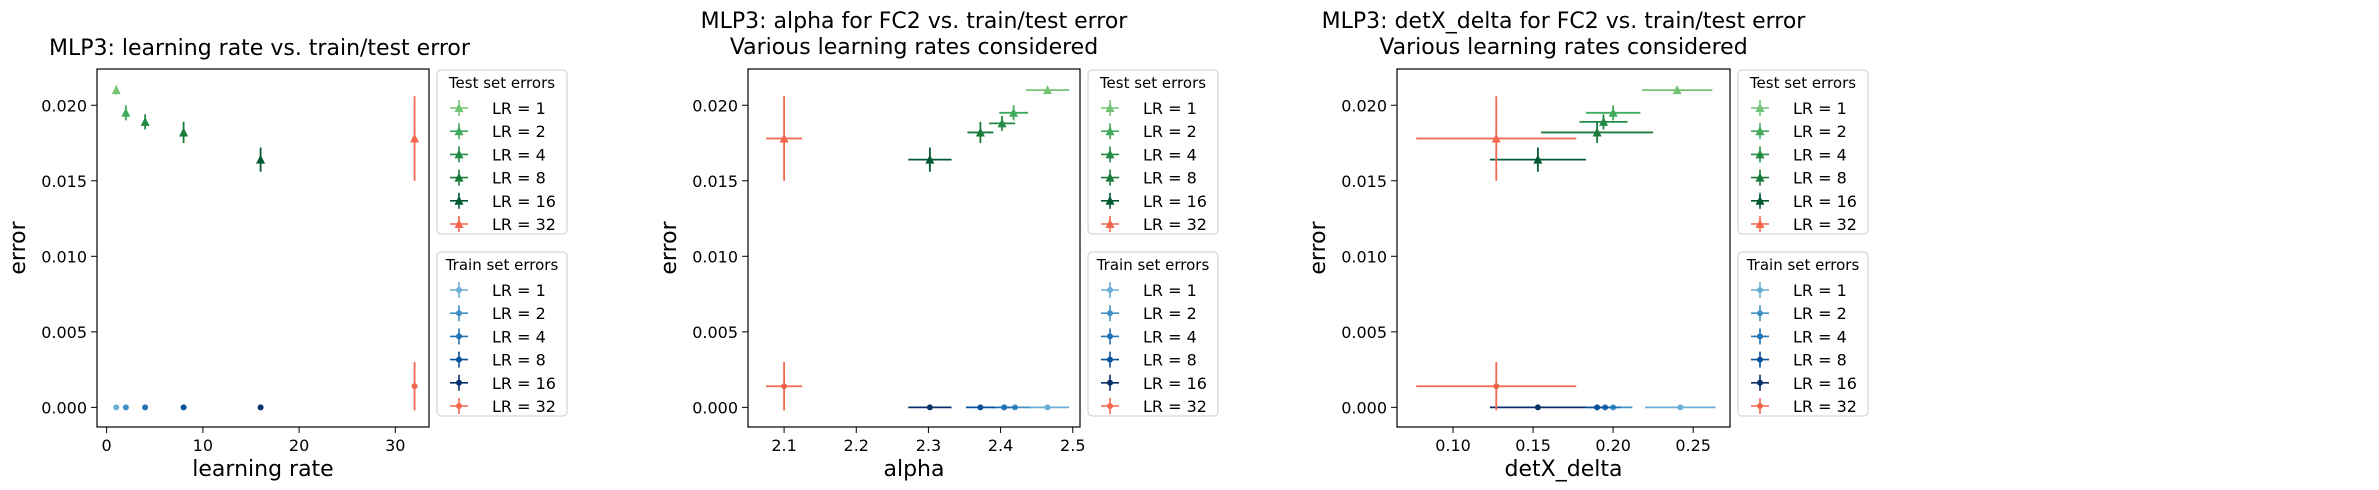 The height and width of the screenshot is (490, 2379). I want to click on x-axis-label: detX_delta, so click(1564, 469).